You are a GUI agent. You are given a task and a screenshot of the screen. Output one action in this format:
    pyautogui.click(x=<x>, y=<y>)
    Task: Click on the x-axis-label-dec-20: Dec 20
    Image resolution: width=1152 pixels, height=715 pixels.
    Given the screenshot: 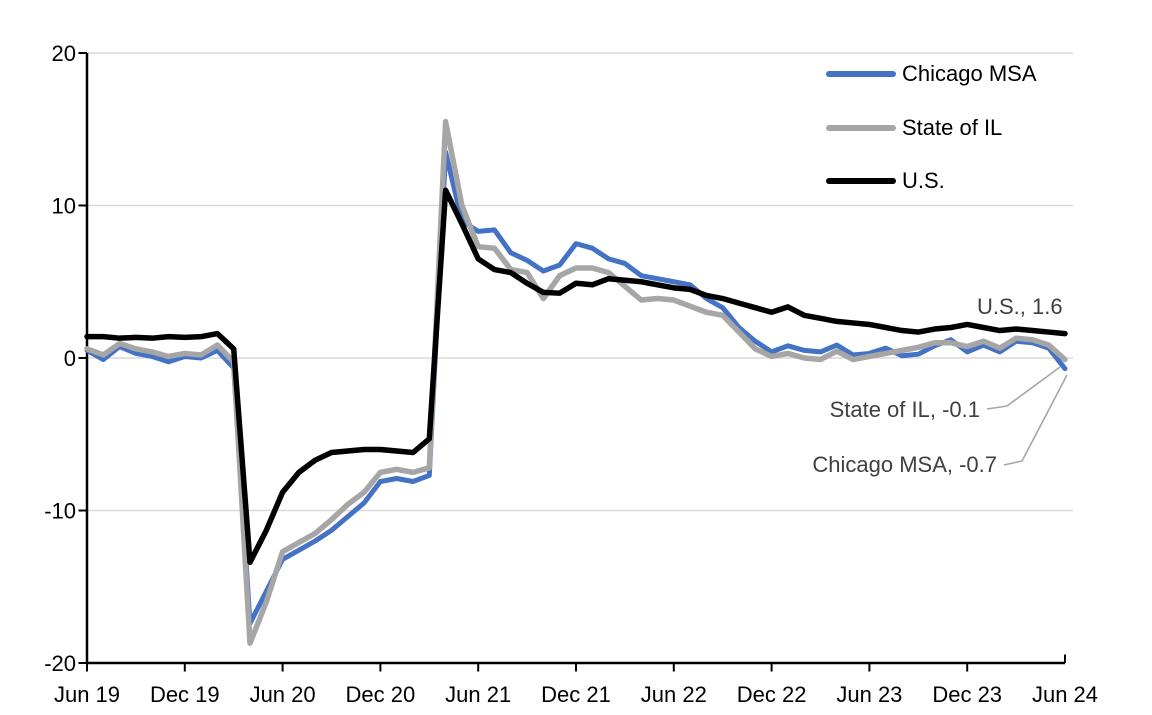 What is the action you would take?
    pyautogui.click(x=381, y=694)
    